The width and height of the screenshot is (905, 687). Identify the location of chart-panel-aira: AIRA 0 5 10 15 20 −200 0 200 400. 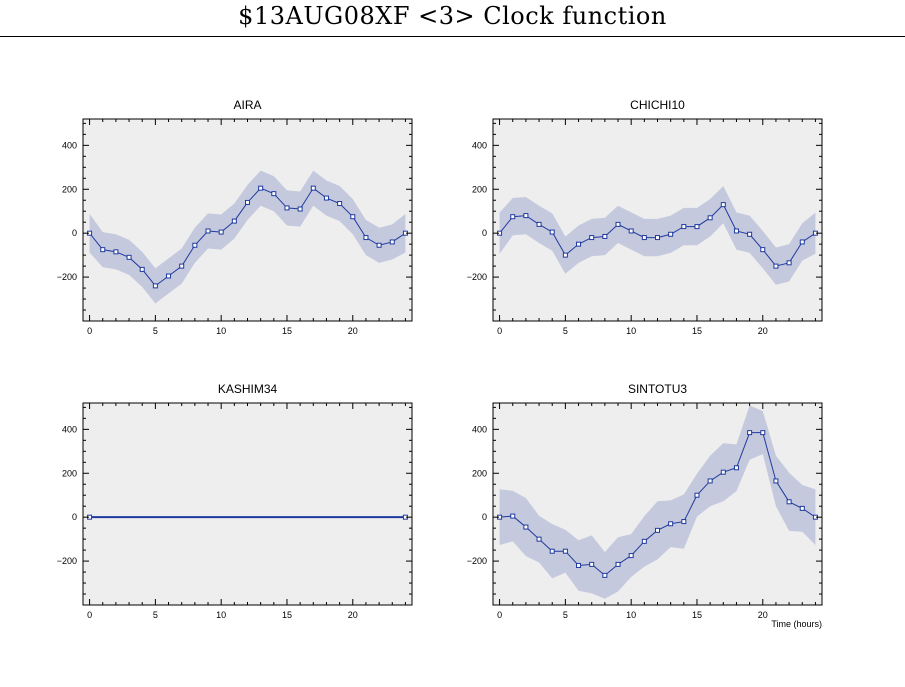
(235, 217).